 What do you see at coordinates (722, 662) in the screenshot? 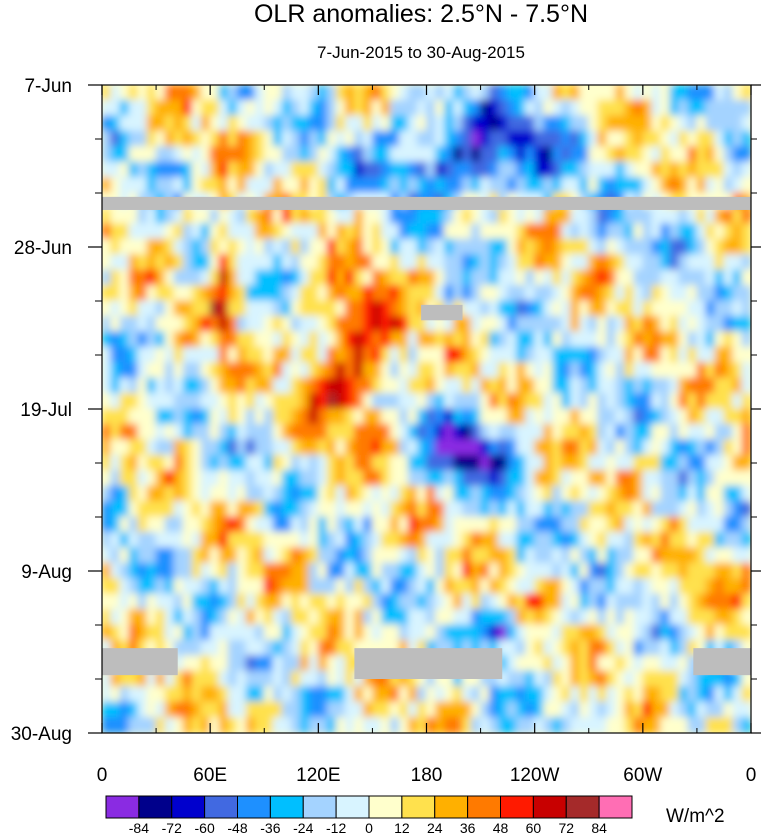
I see `missing-region` at bounding box center [722, 662].